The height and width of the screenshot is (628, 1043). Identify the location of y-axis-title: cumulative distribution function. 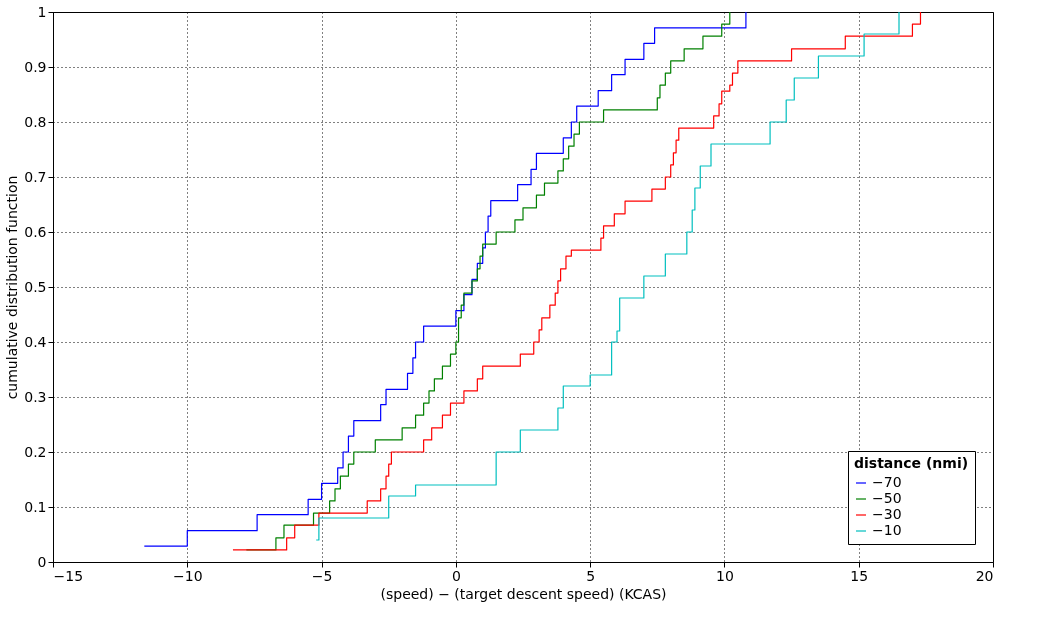
(12, 287).